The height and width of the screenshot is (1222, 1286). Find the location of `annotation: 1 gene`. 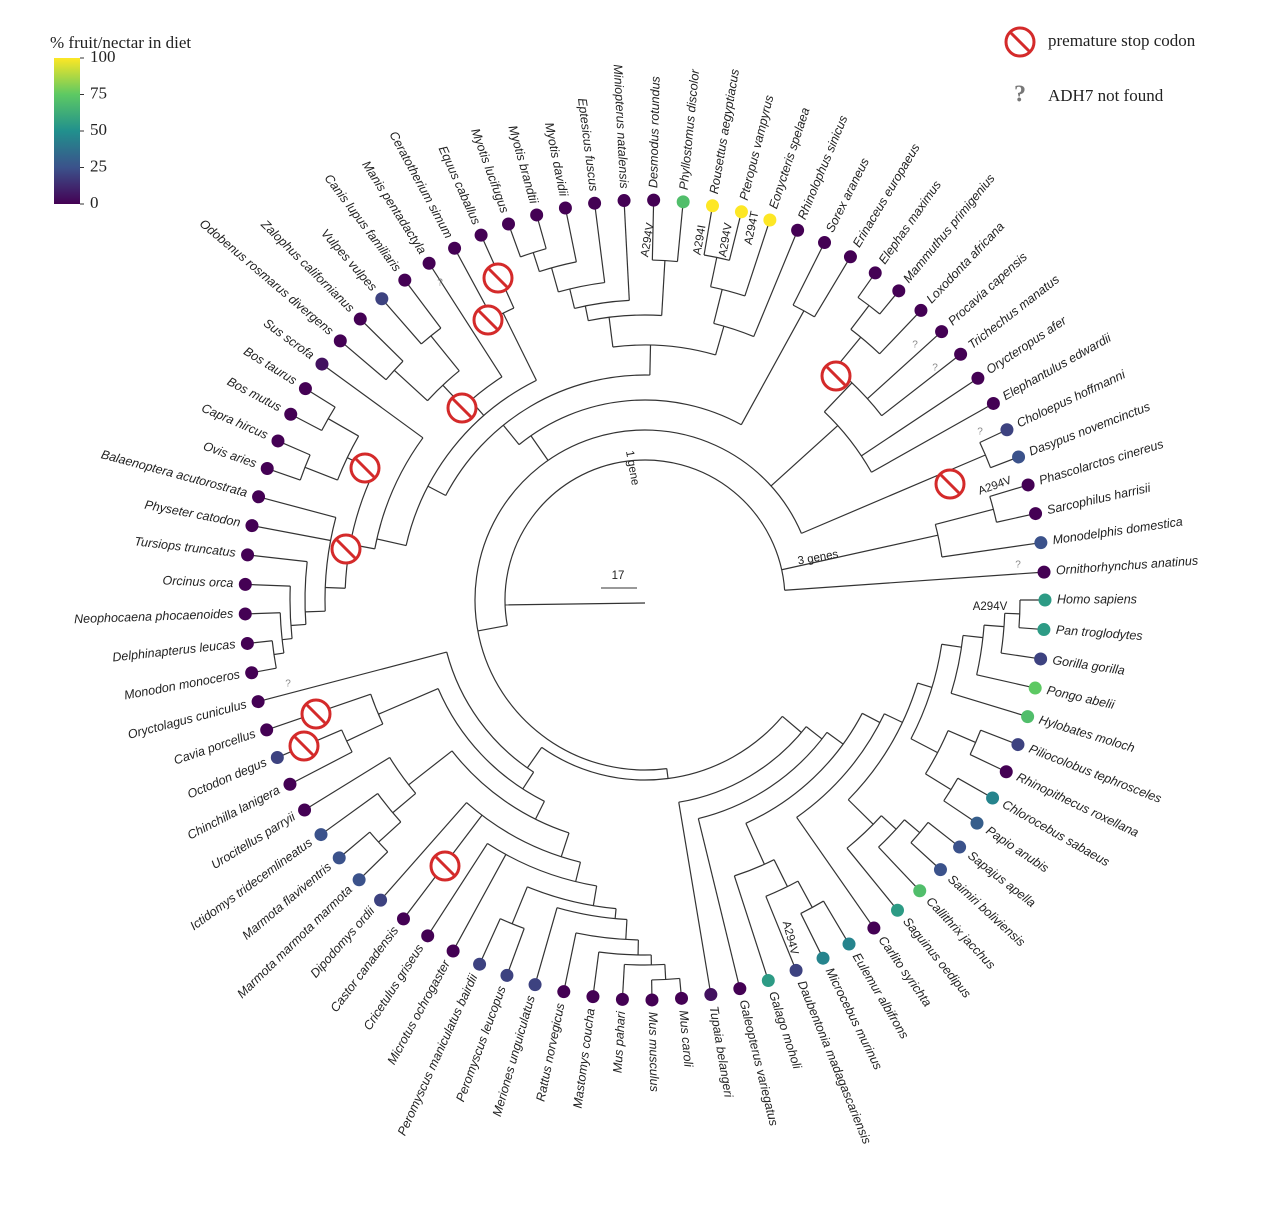

annotation: 1 gene is located at coordinates (632, 468).